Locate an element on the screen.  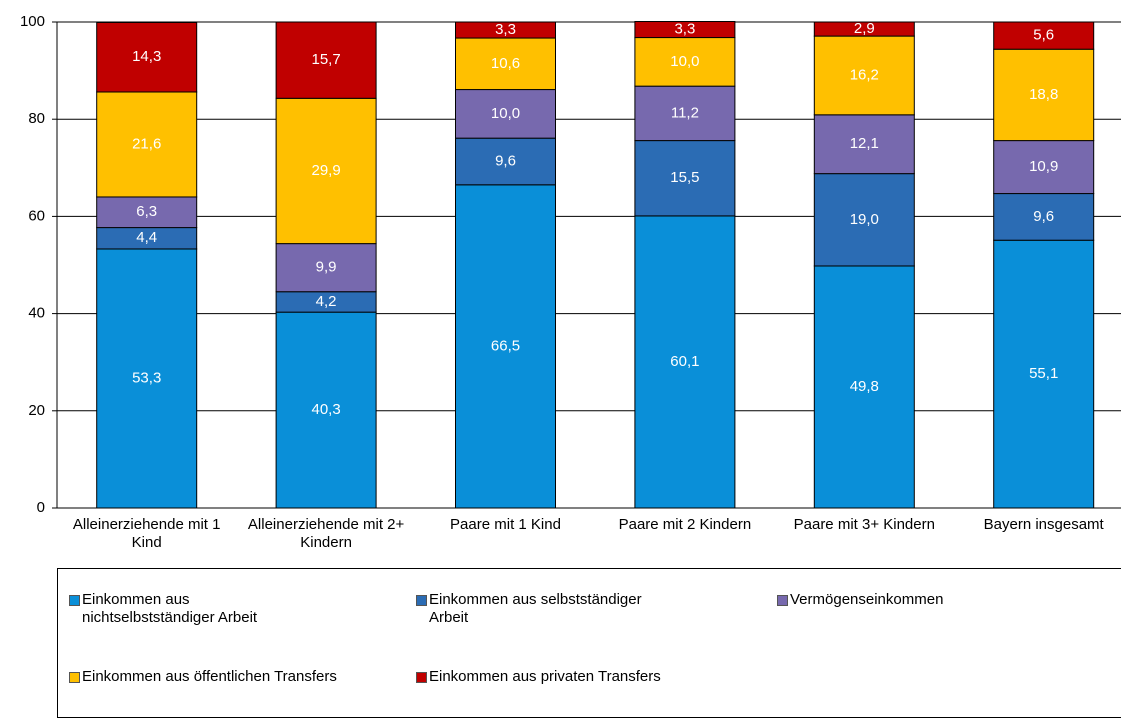
legend-label: Einkommen aus selbstständiger Arbeit is located at coordinates (535, 608).